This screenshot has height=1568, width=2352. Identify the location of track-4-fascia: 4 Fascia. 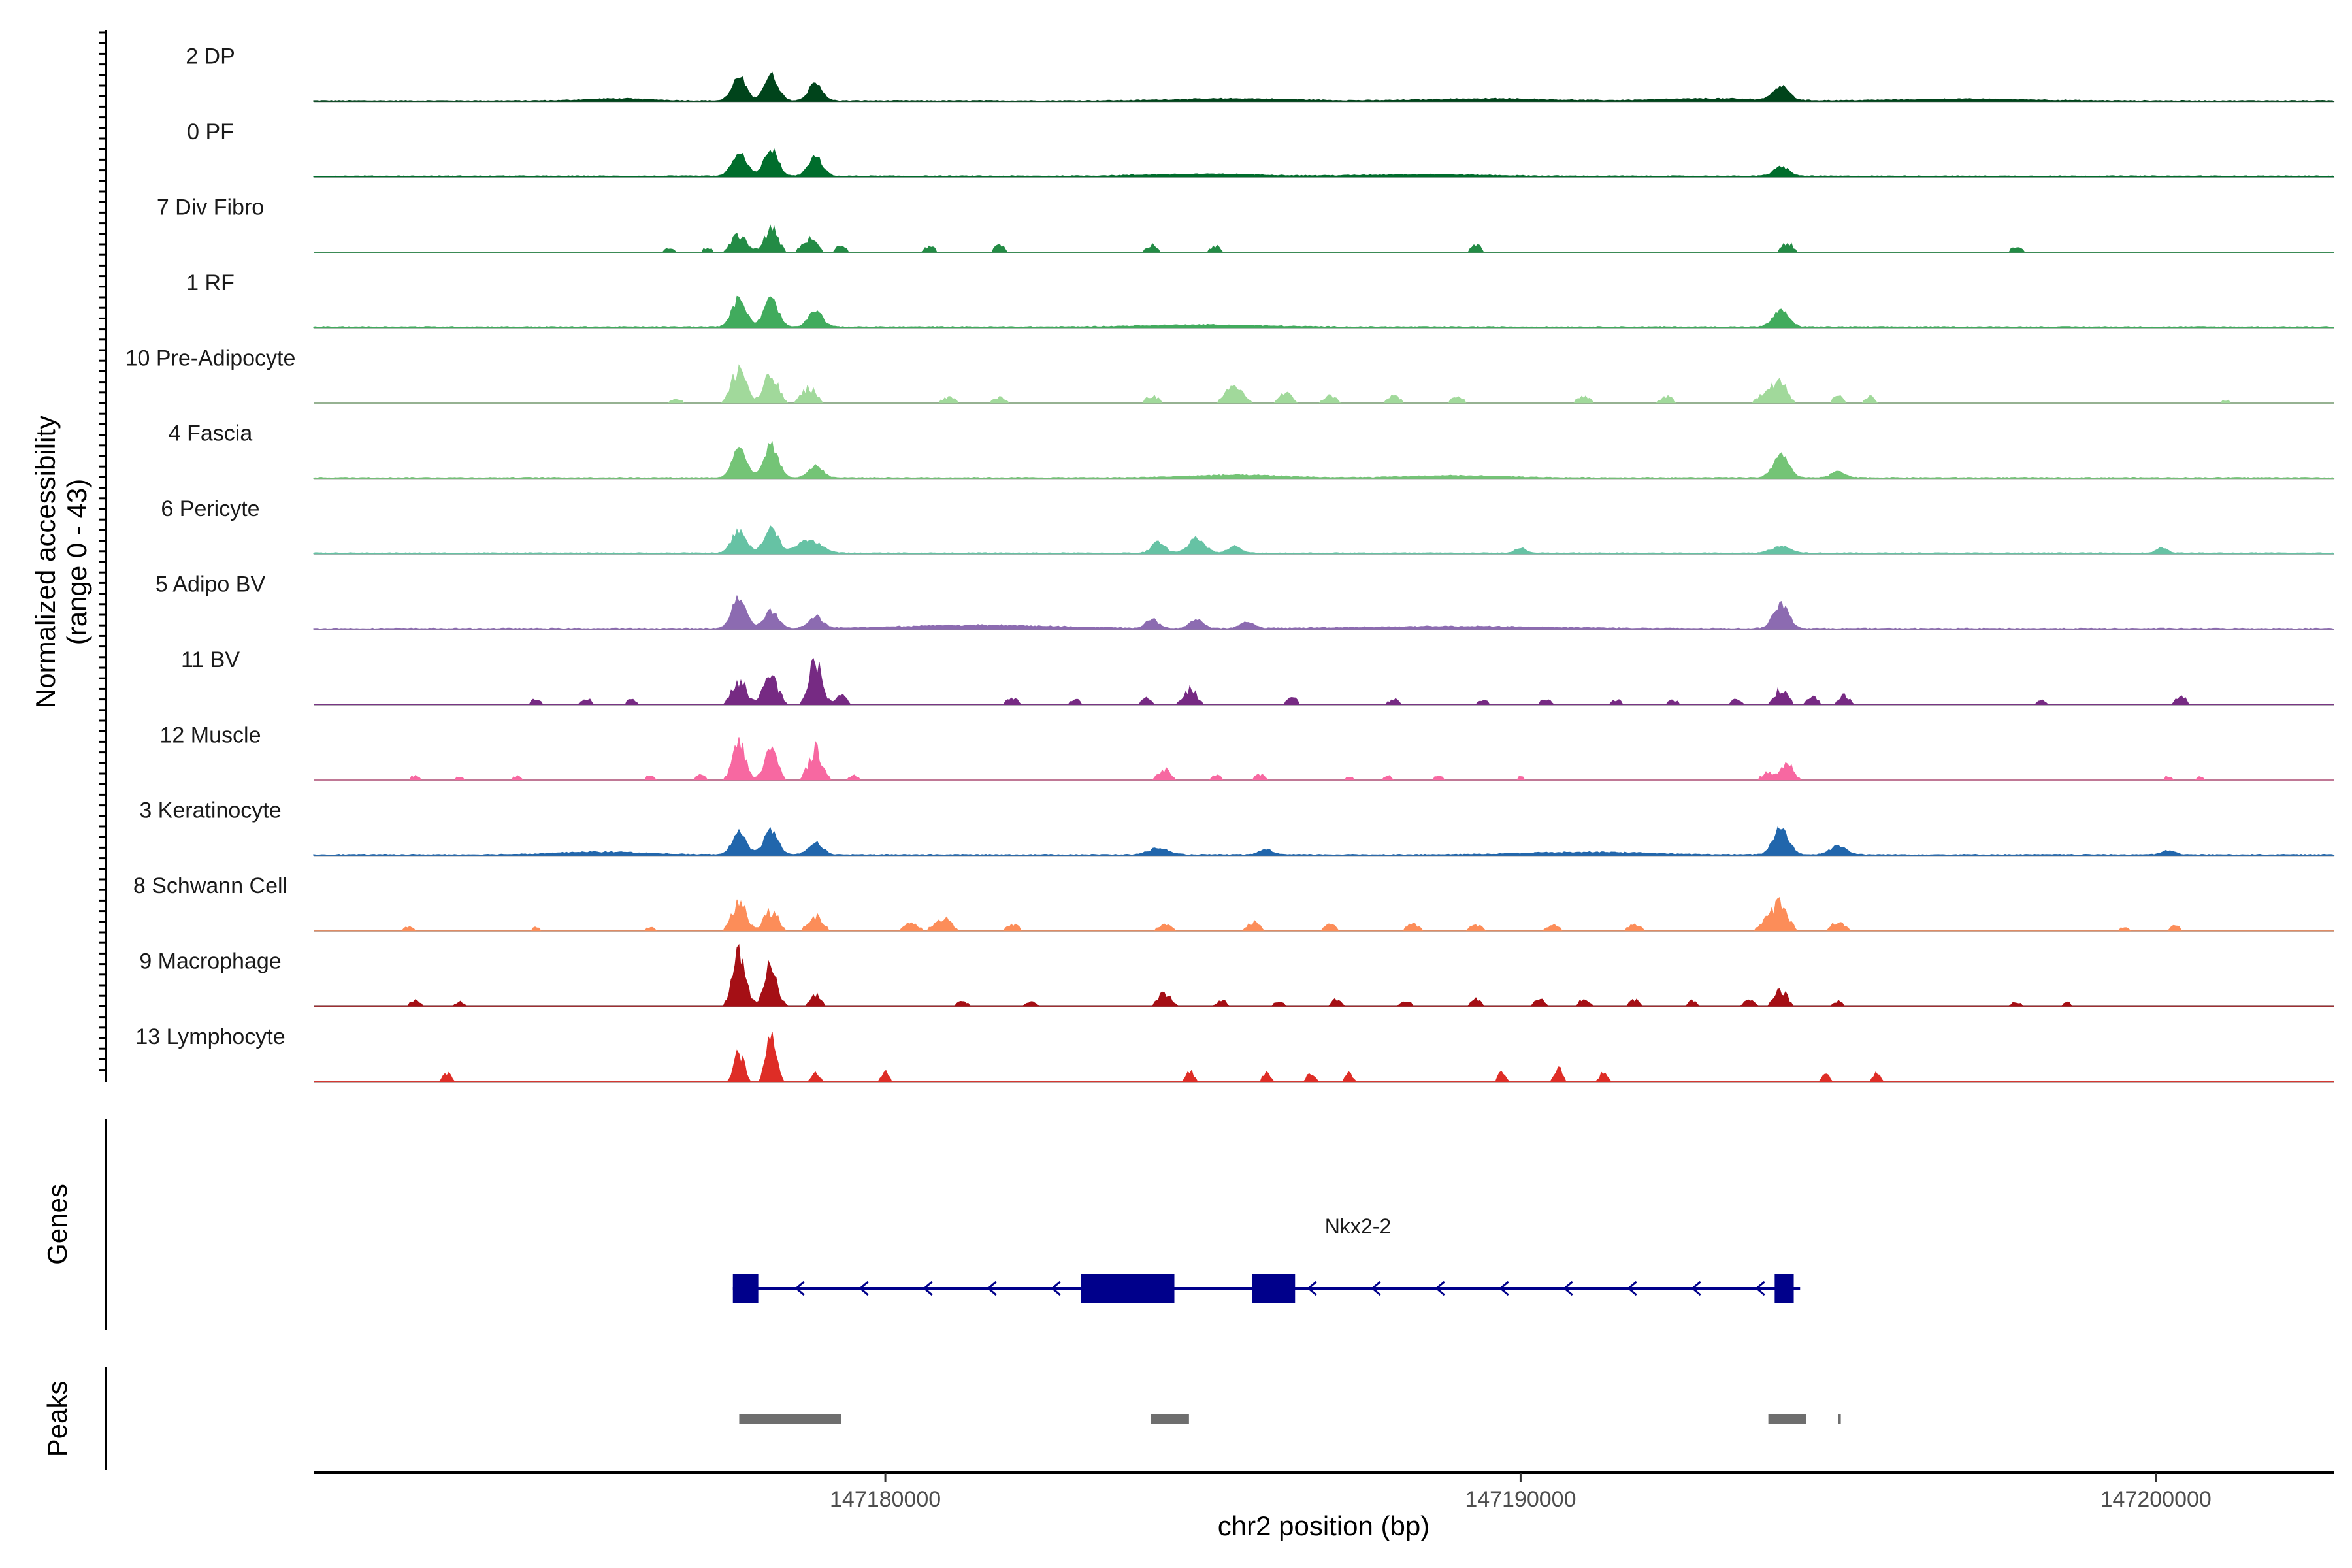
(1252, 450).